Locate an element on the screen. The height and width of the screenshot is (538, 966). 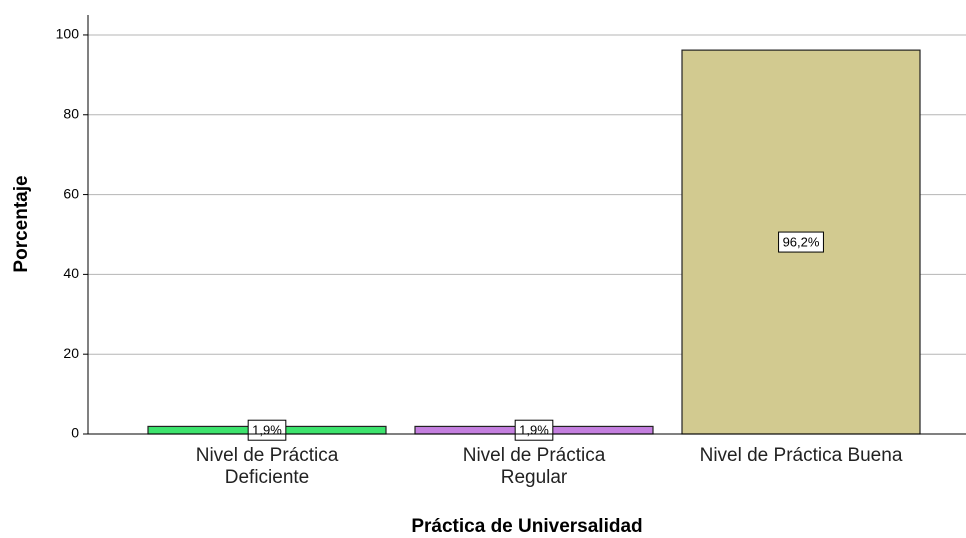
y-tick-label: 80 is located at coordinates (71, 113).